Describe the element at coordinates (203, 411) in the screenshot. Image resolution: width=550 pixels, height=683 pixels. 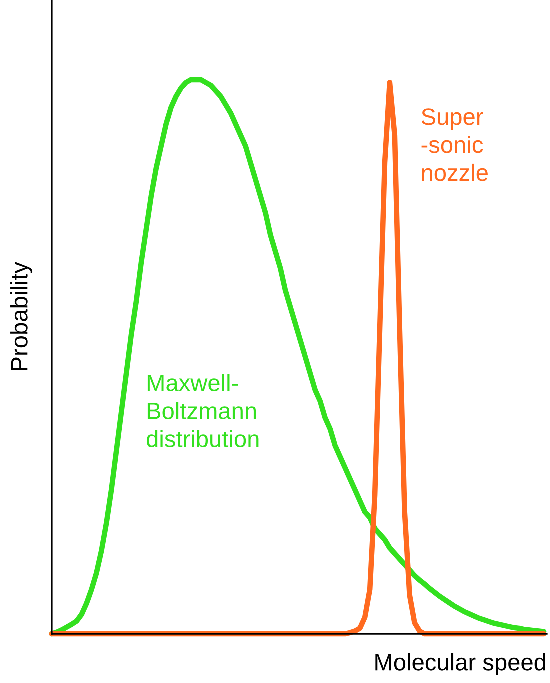
I see `series-label: Maxwell- Boltzmann distribution` at that location.